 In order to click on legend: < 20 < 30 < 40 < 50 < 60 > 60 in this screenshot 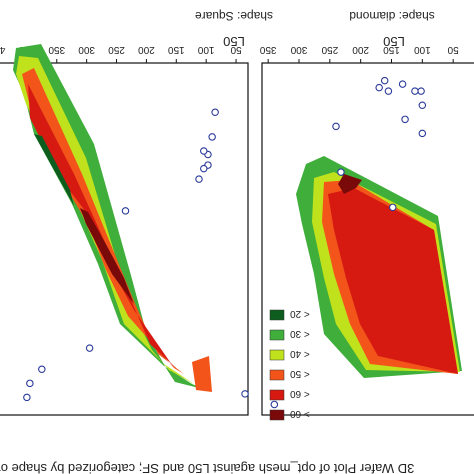, I will do `click(289, 364)`.